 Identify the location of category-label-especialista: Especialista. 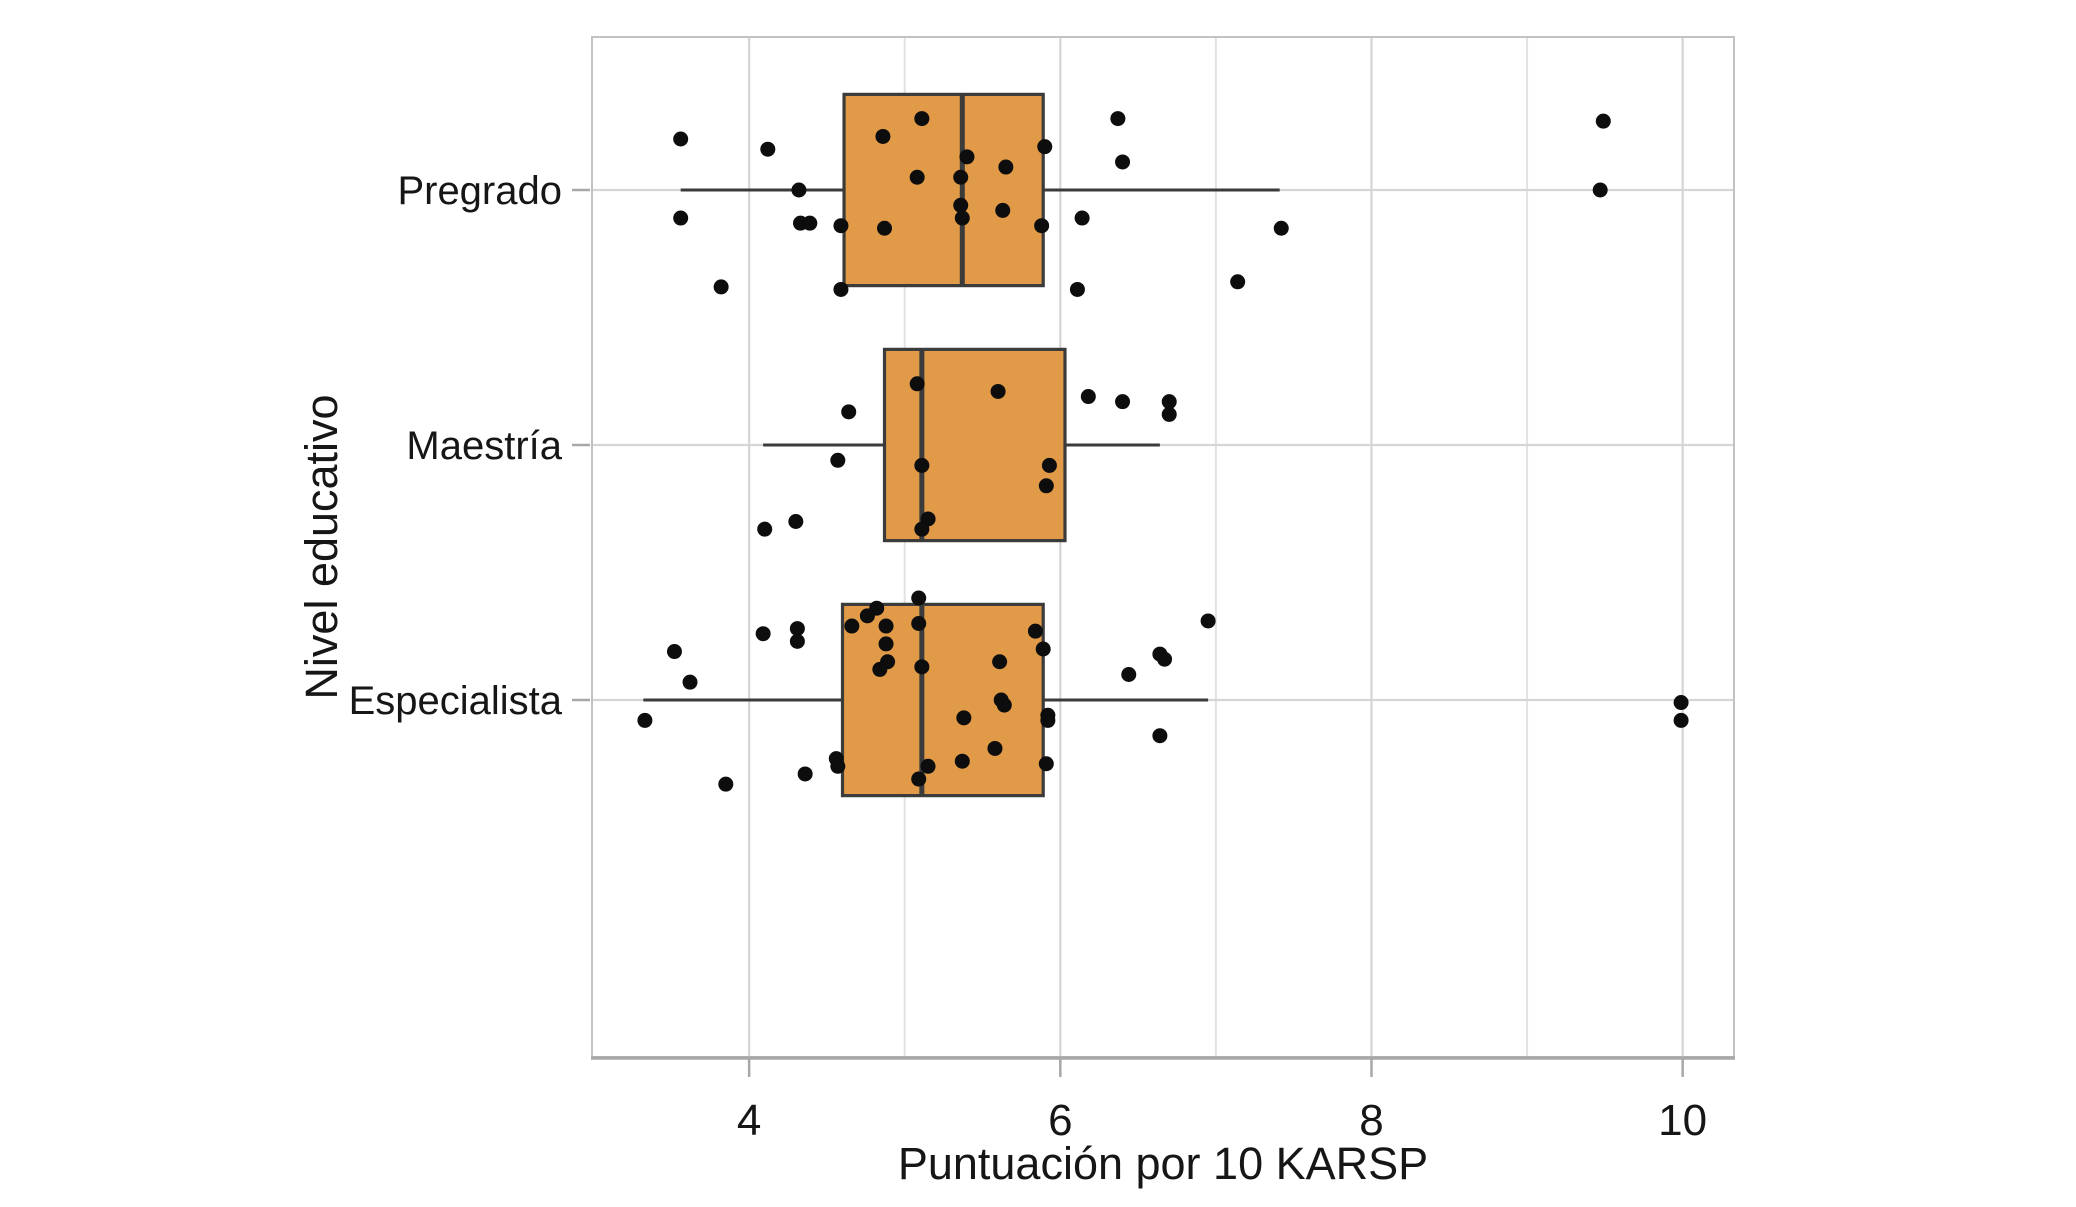
(456, 701).